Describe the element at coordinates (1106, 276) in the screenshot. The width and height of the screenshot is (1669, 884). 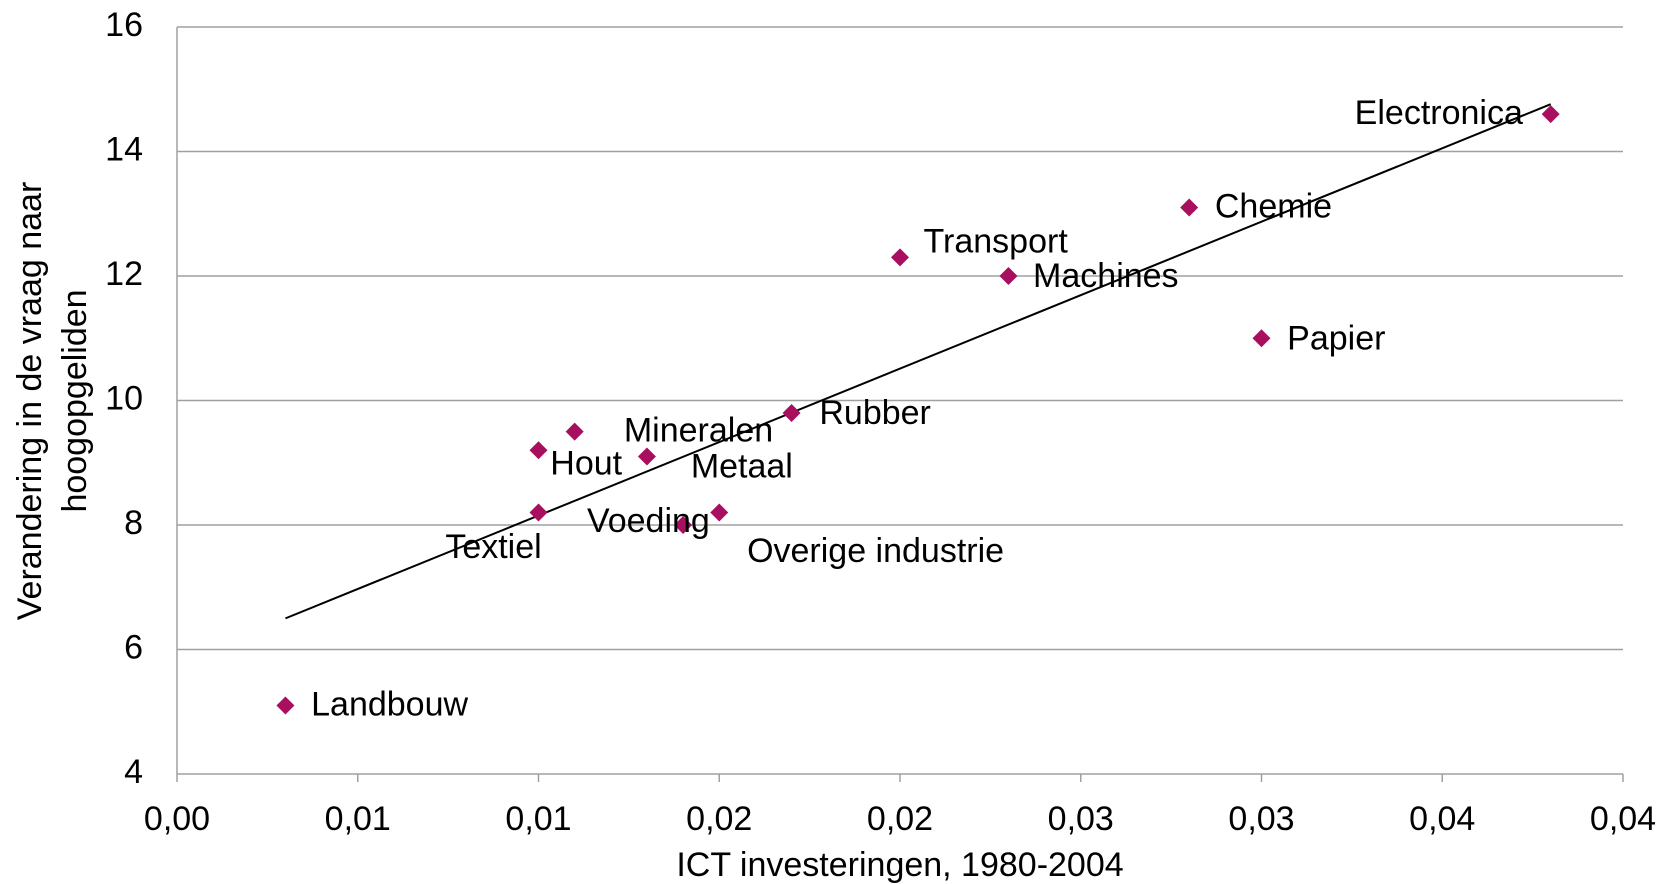
I see `point-label: Machines` at that location.